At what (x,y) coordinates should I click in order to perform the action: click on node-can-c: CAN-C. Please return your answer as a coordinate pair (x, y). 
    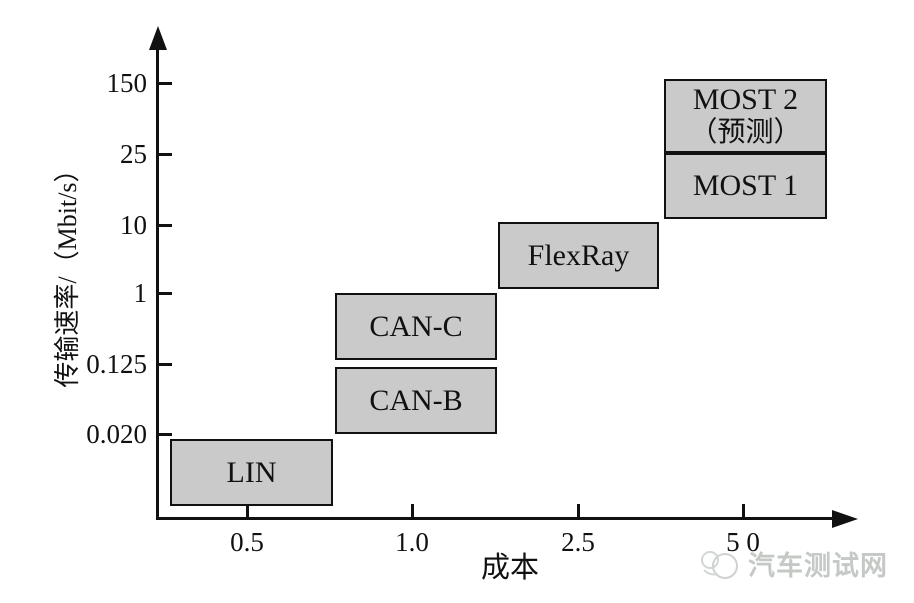
    Looking at the image, I should click on (416, 326).